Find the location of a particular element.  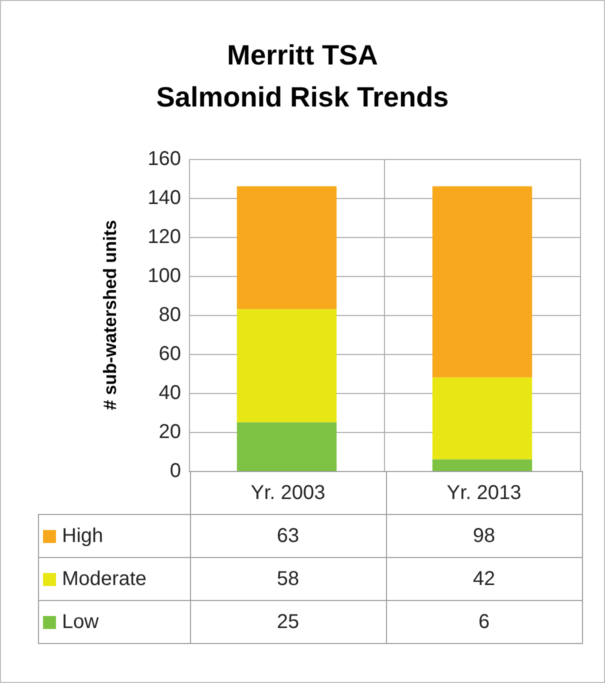

y-tick-label: 60 is located at coordinates (169, 354).